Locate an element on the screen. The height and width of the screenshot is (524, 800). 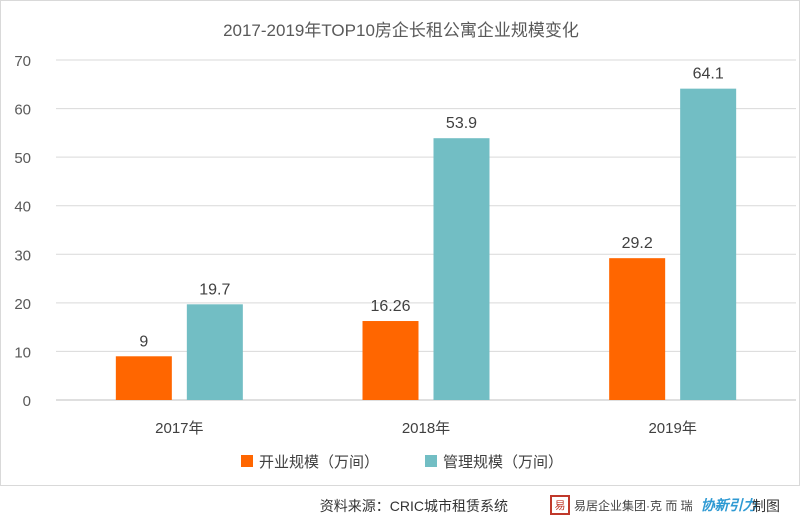
data-label: 9 is located at coordinates (143, 341).